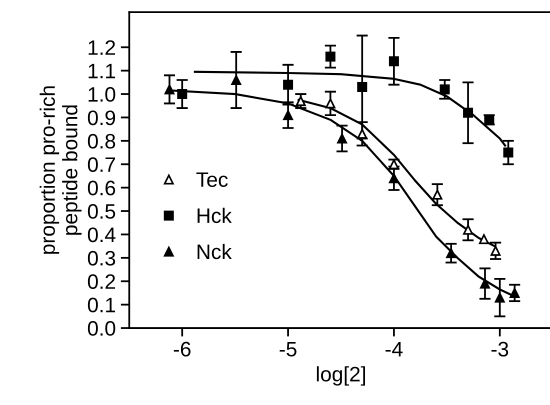 This screenshot has height=405, width=550. I want to click on y-tick-label: 0.4, so click(102, 234).